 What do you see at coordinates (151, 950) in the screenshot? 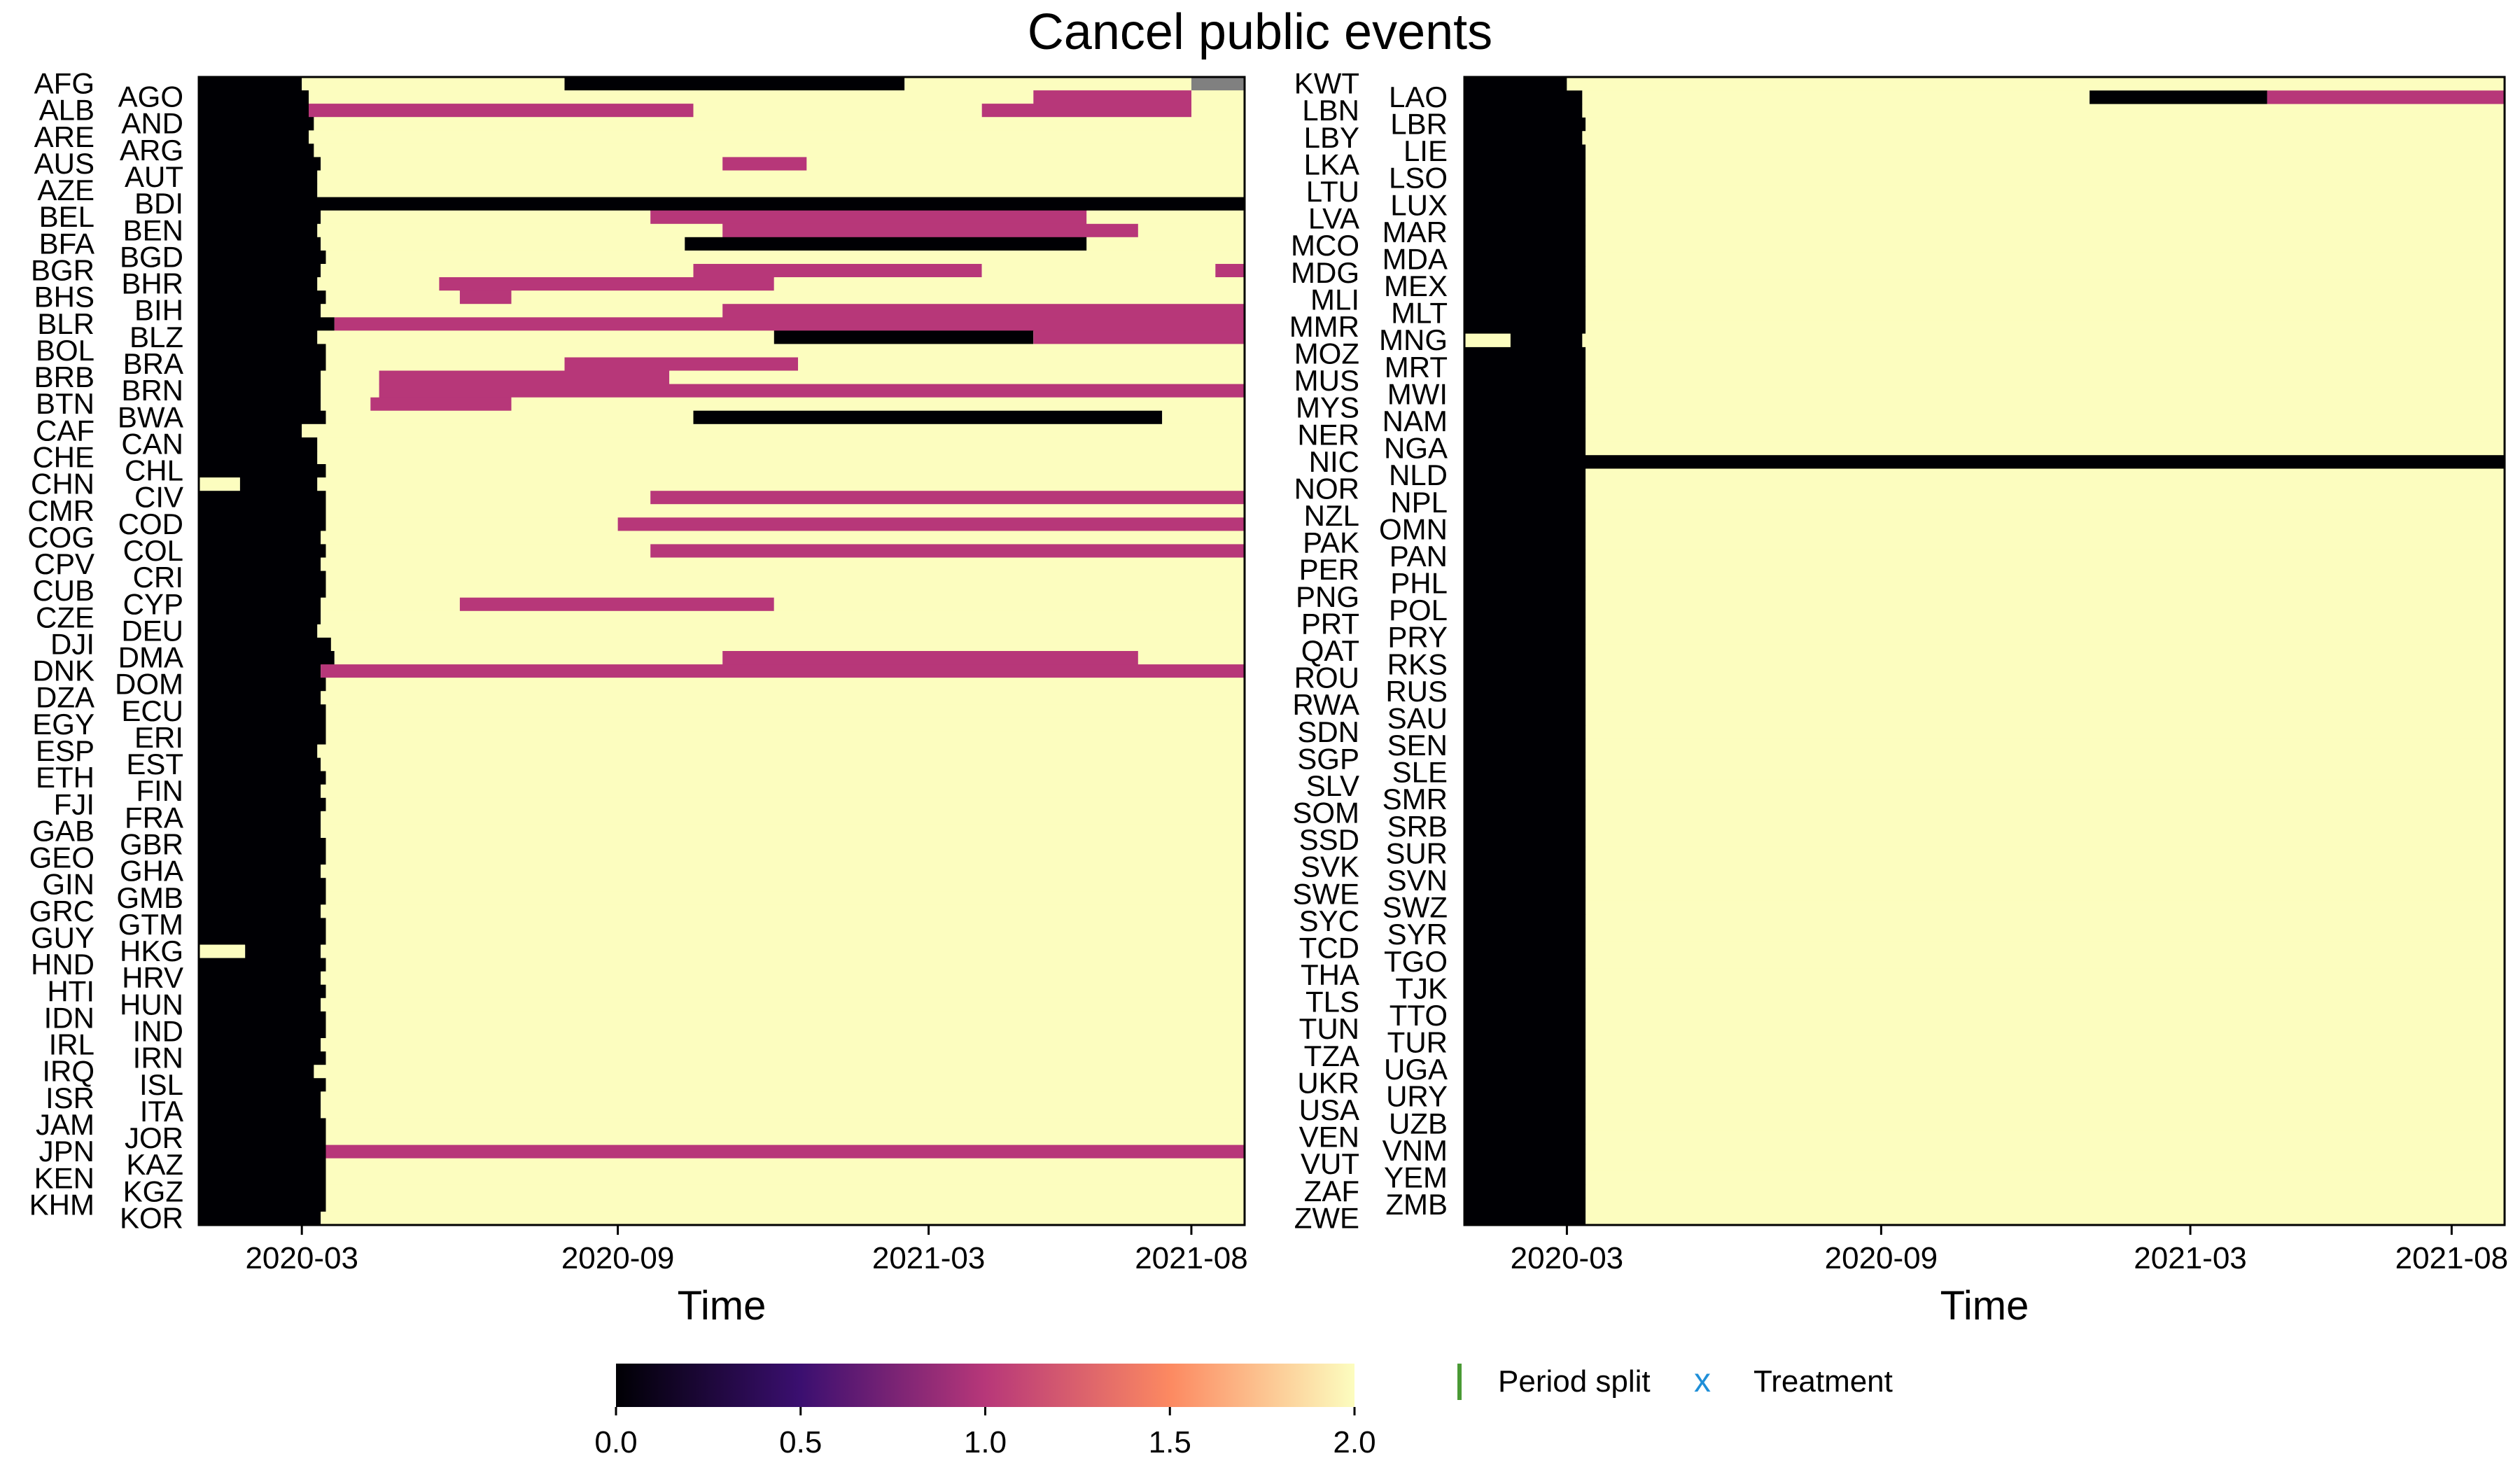
I see `country-label: HKG` at bounding box center [151, 950].